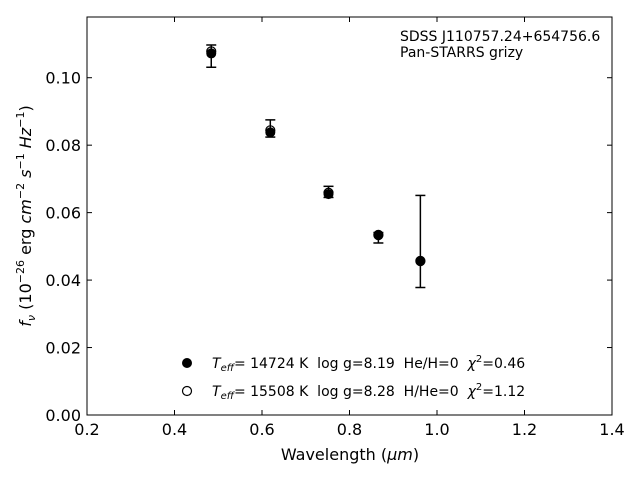  What do you see at coordinates (461, 53) in the screenshot?
I see `annotation-line-2: Pan-STARRS grizy` at bounding box center [461, 53].